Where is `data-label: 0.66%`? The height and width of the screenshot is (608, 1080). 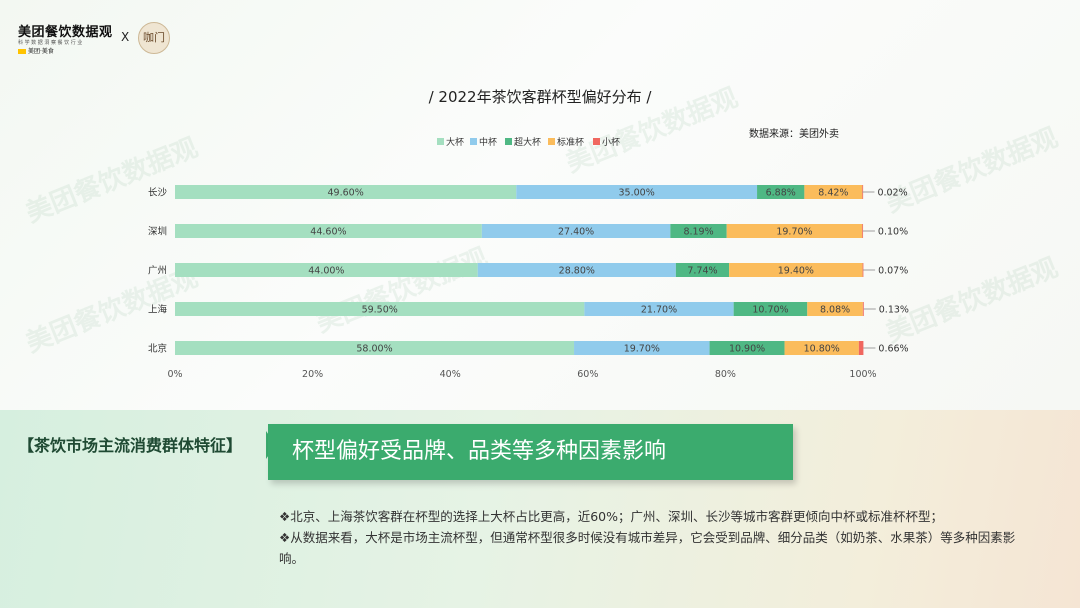 data-label: 0.66% is located at coordinates (893, 349).